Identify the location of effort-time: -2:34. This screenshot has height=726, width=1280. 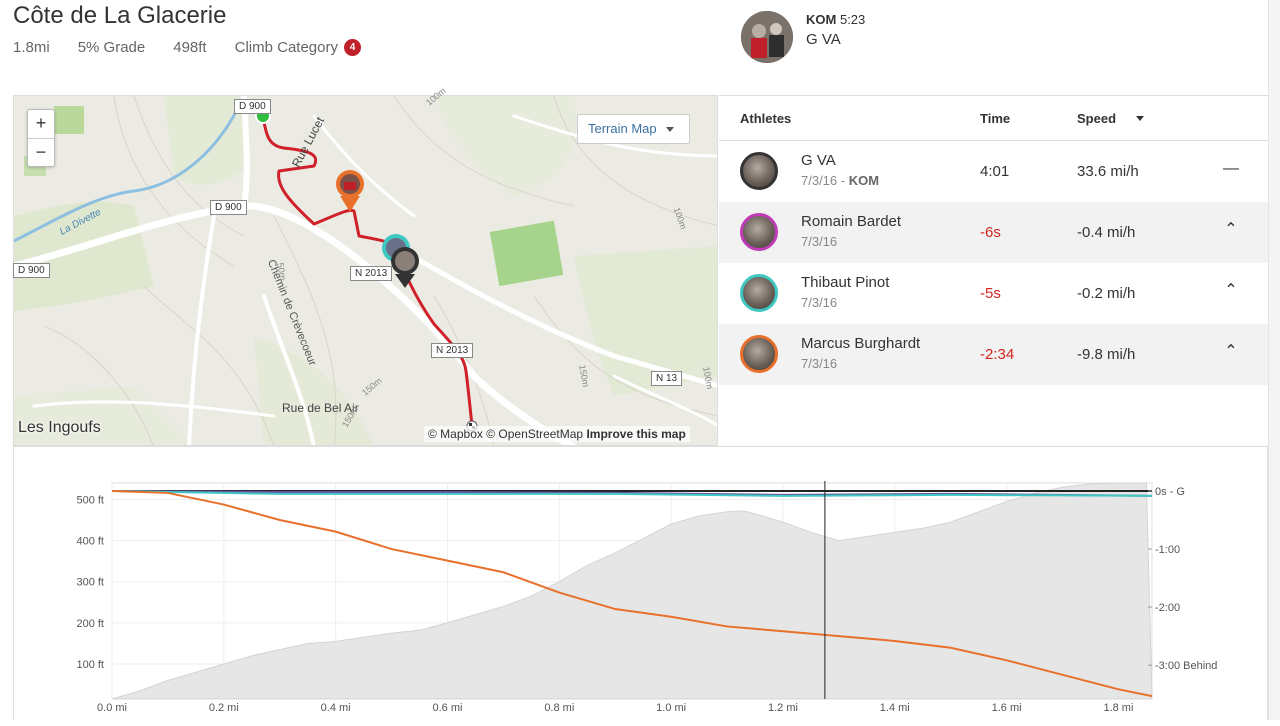
(997, 354).